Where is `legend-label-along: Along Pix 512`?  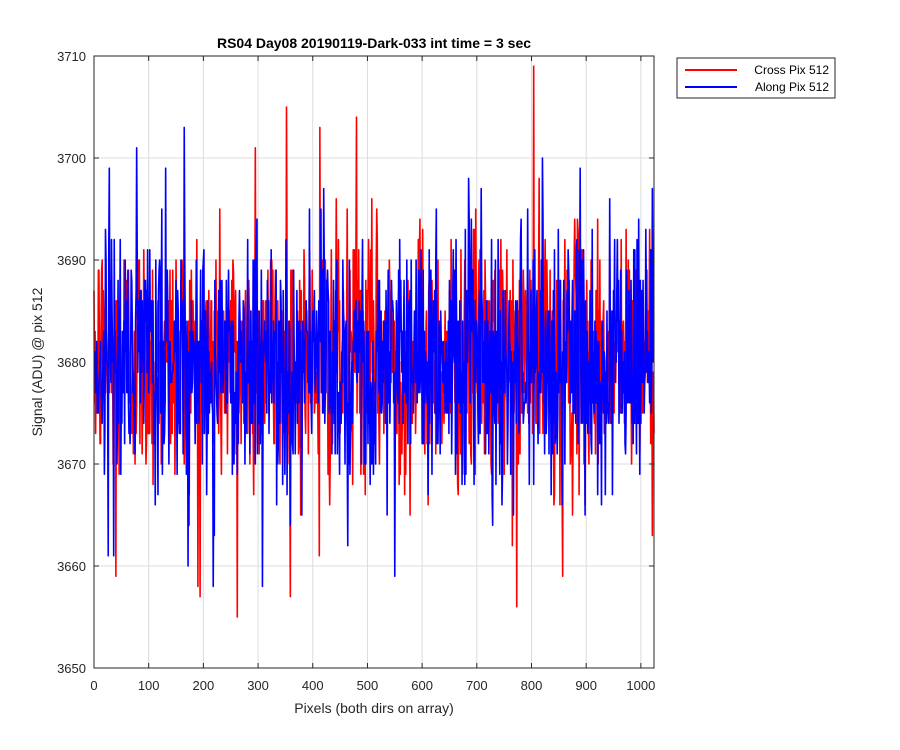
legend-label-along: Along Pix 512 is located at coordinates (792, 87).